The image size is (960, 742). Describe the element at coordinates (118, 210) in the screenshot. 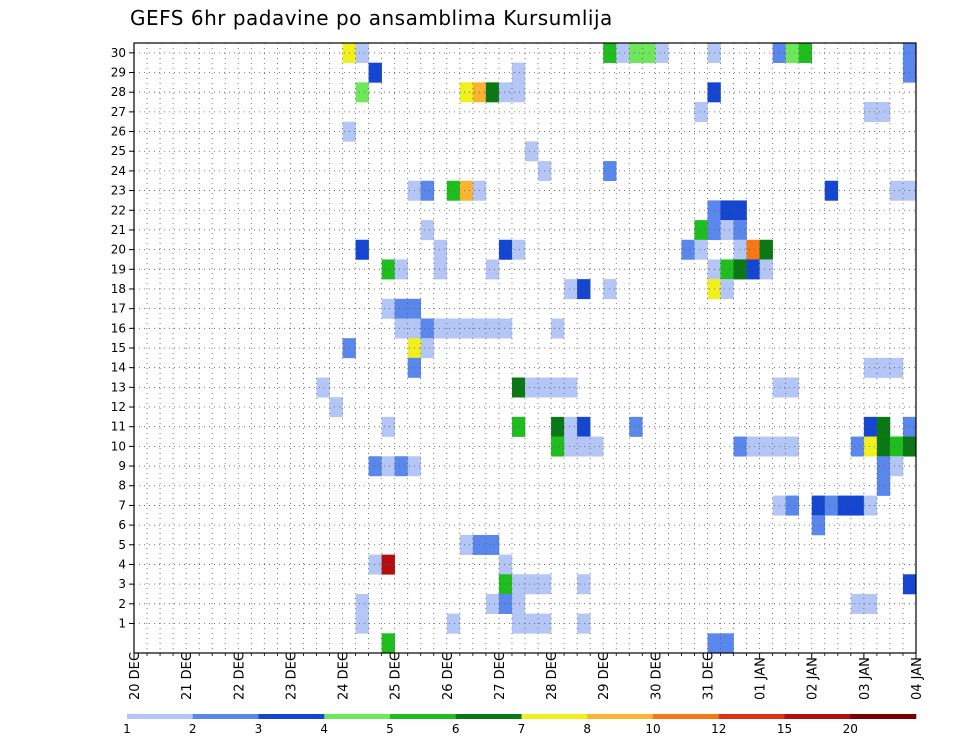

I see `y-tick-label: 22` at that location.